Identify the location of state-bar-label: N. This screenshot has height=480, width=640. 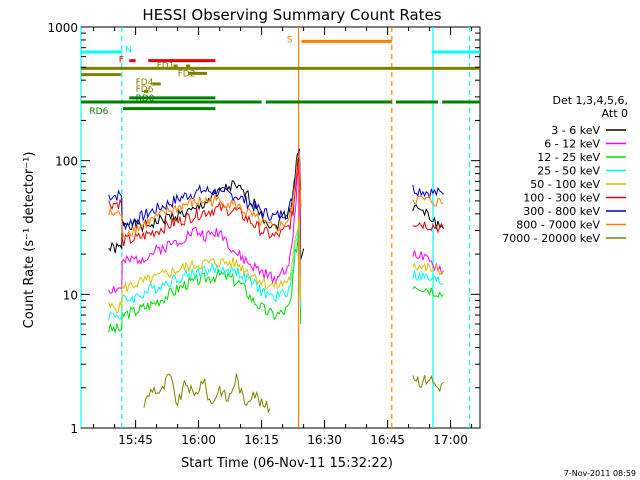
(128, 51).